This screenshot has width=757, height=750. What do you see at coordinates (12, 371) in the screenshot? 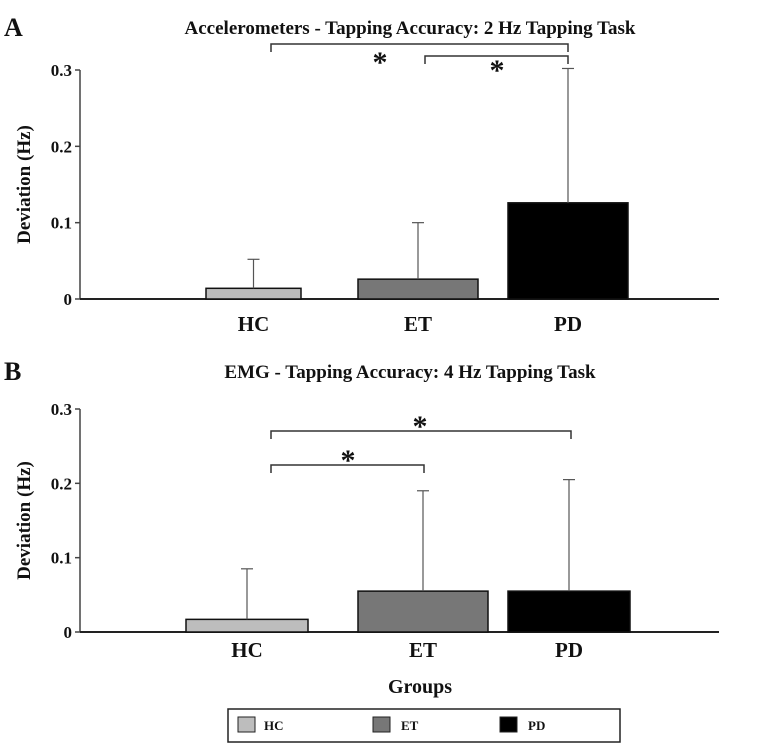
I see `panel-letter: B` at bounding box center [12, 371].